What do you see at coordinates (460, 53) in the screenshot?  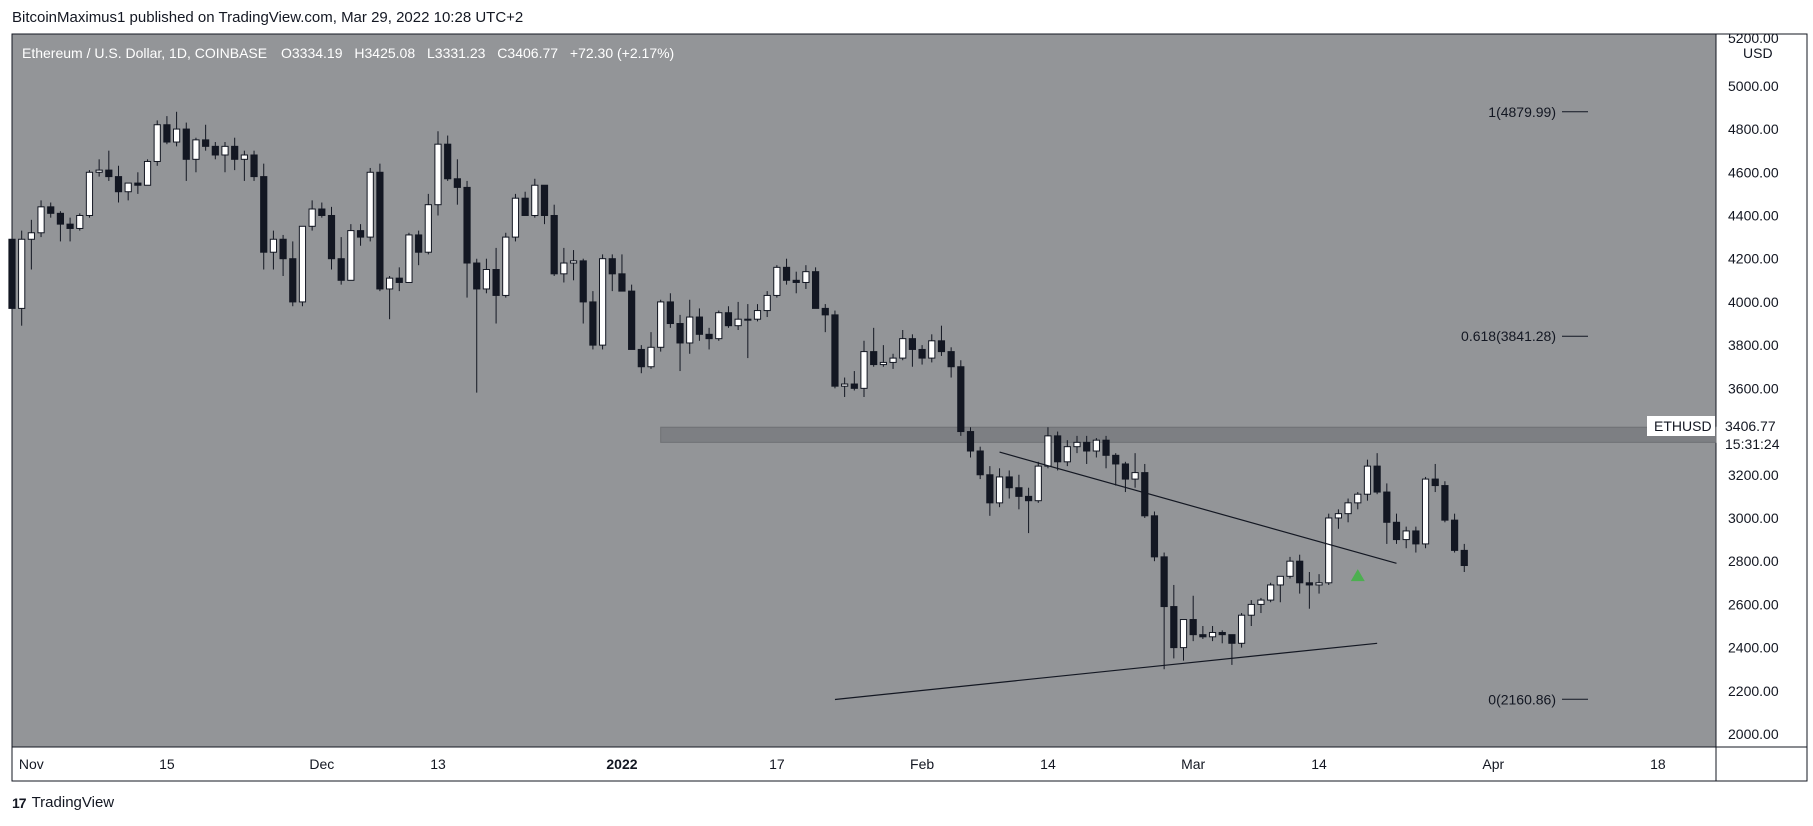 I see `legend-low-value: 3331.23` at bounding box center [460, 53].